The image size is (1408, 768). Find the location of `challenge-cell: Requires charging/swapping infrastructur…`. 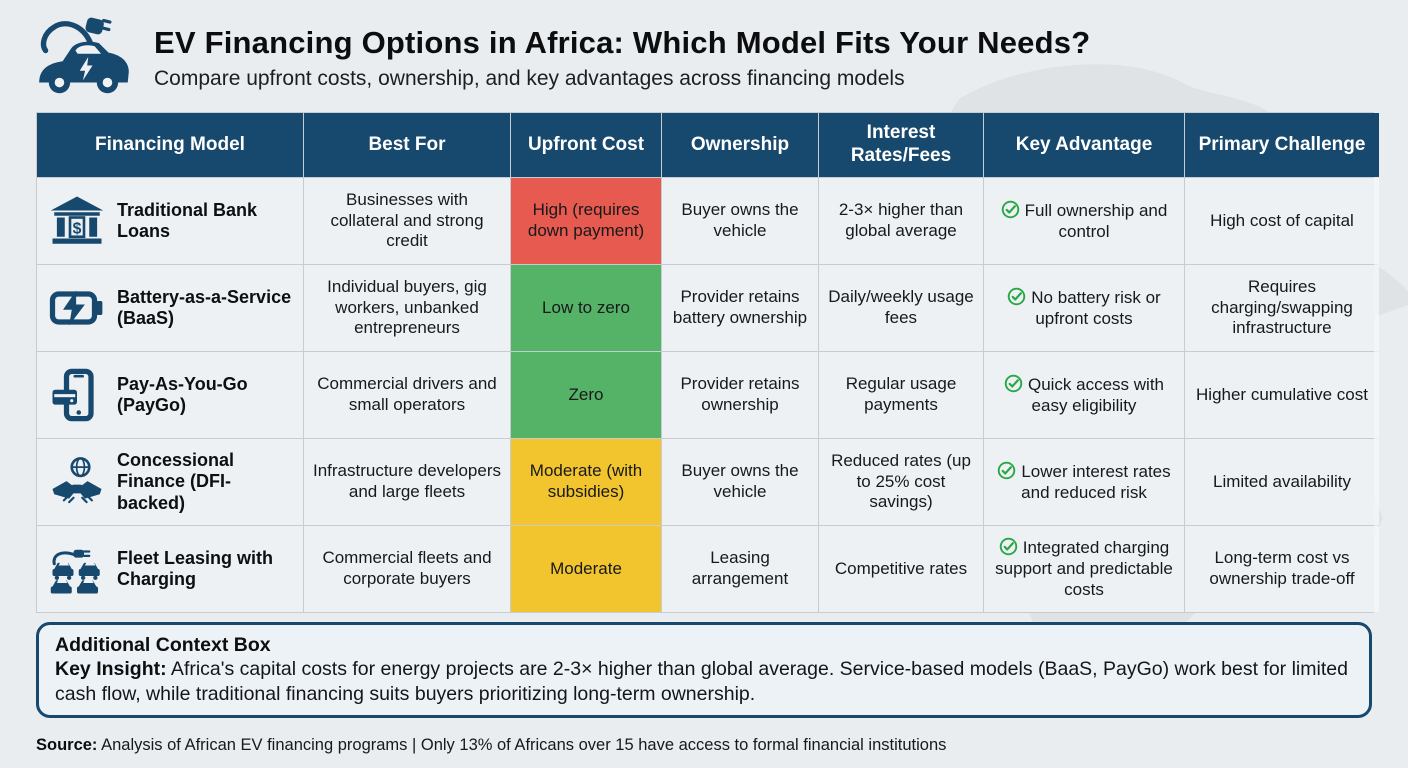

challenge-cell: Requires charging/swapping infrastructur… is located at coordinates (1282, 308).